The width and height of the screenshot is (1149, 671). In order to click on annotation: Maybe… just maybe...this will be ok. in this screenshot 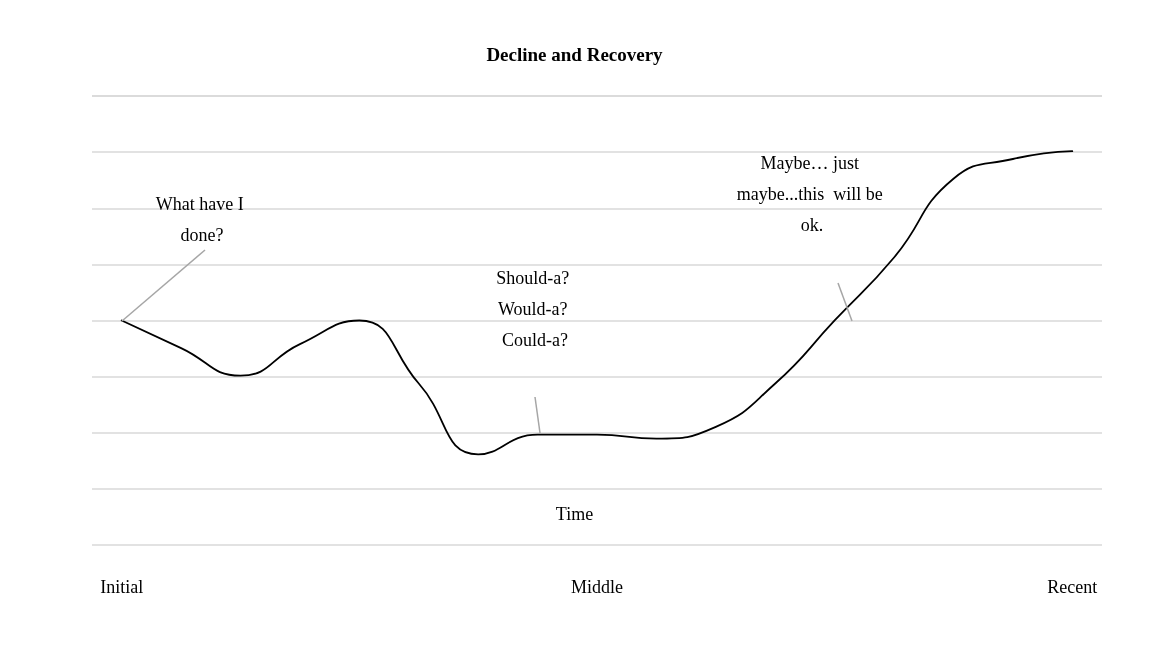, I will do `click(812, 193)`.